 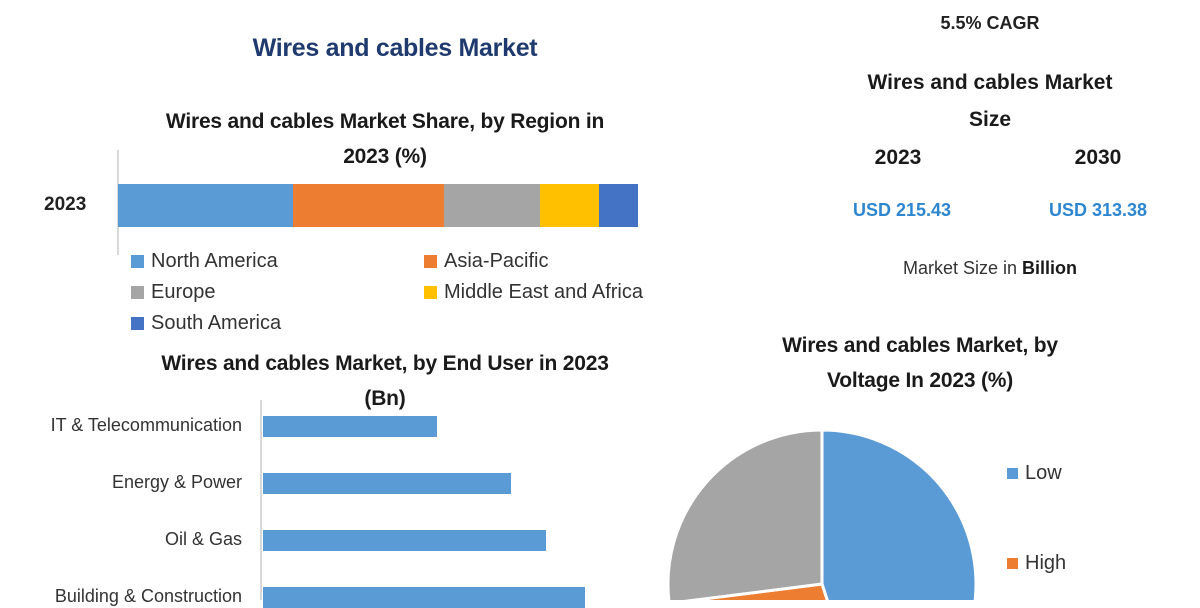 I want to click on region-bar-segment-south-america, so click(x=618, y=205).